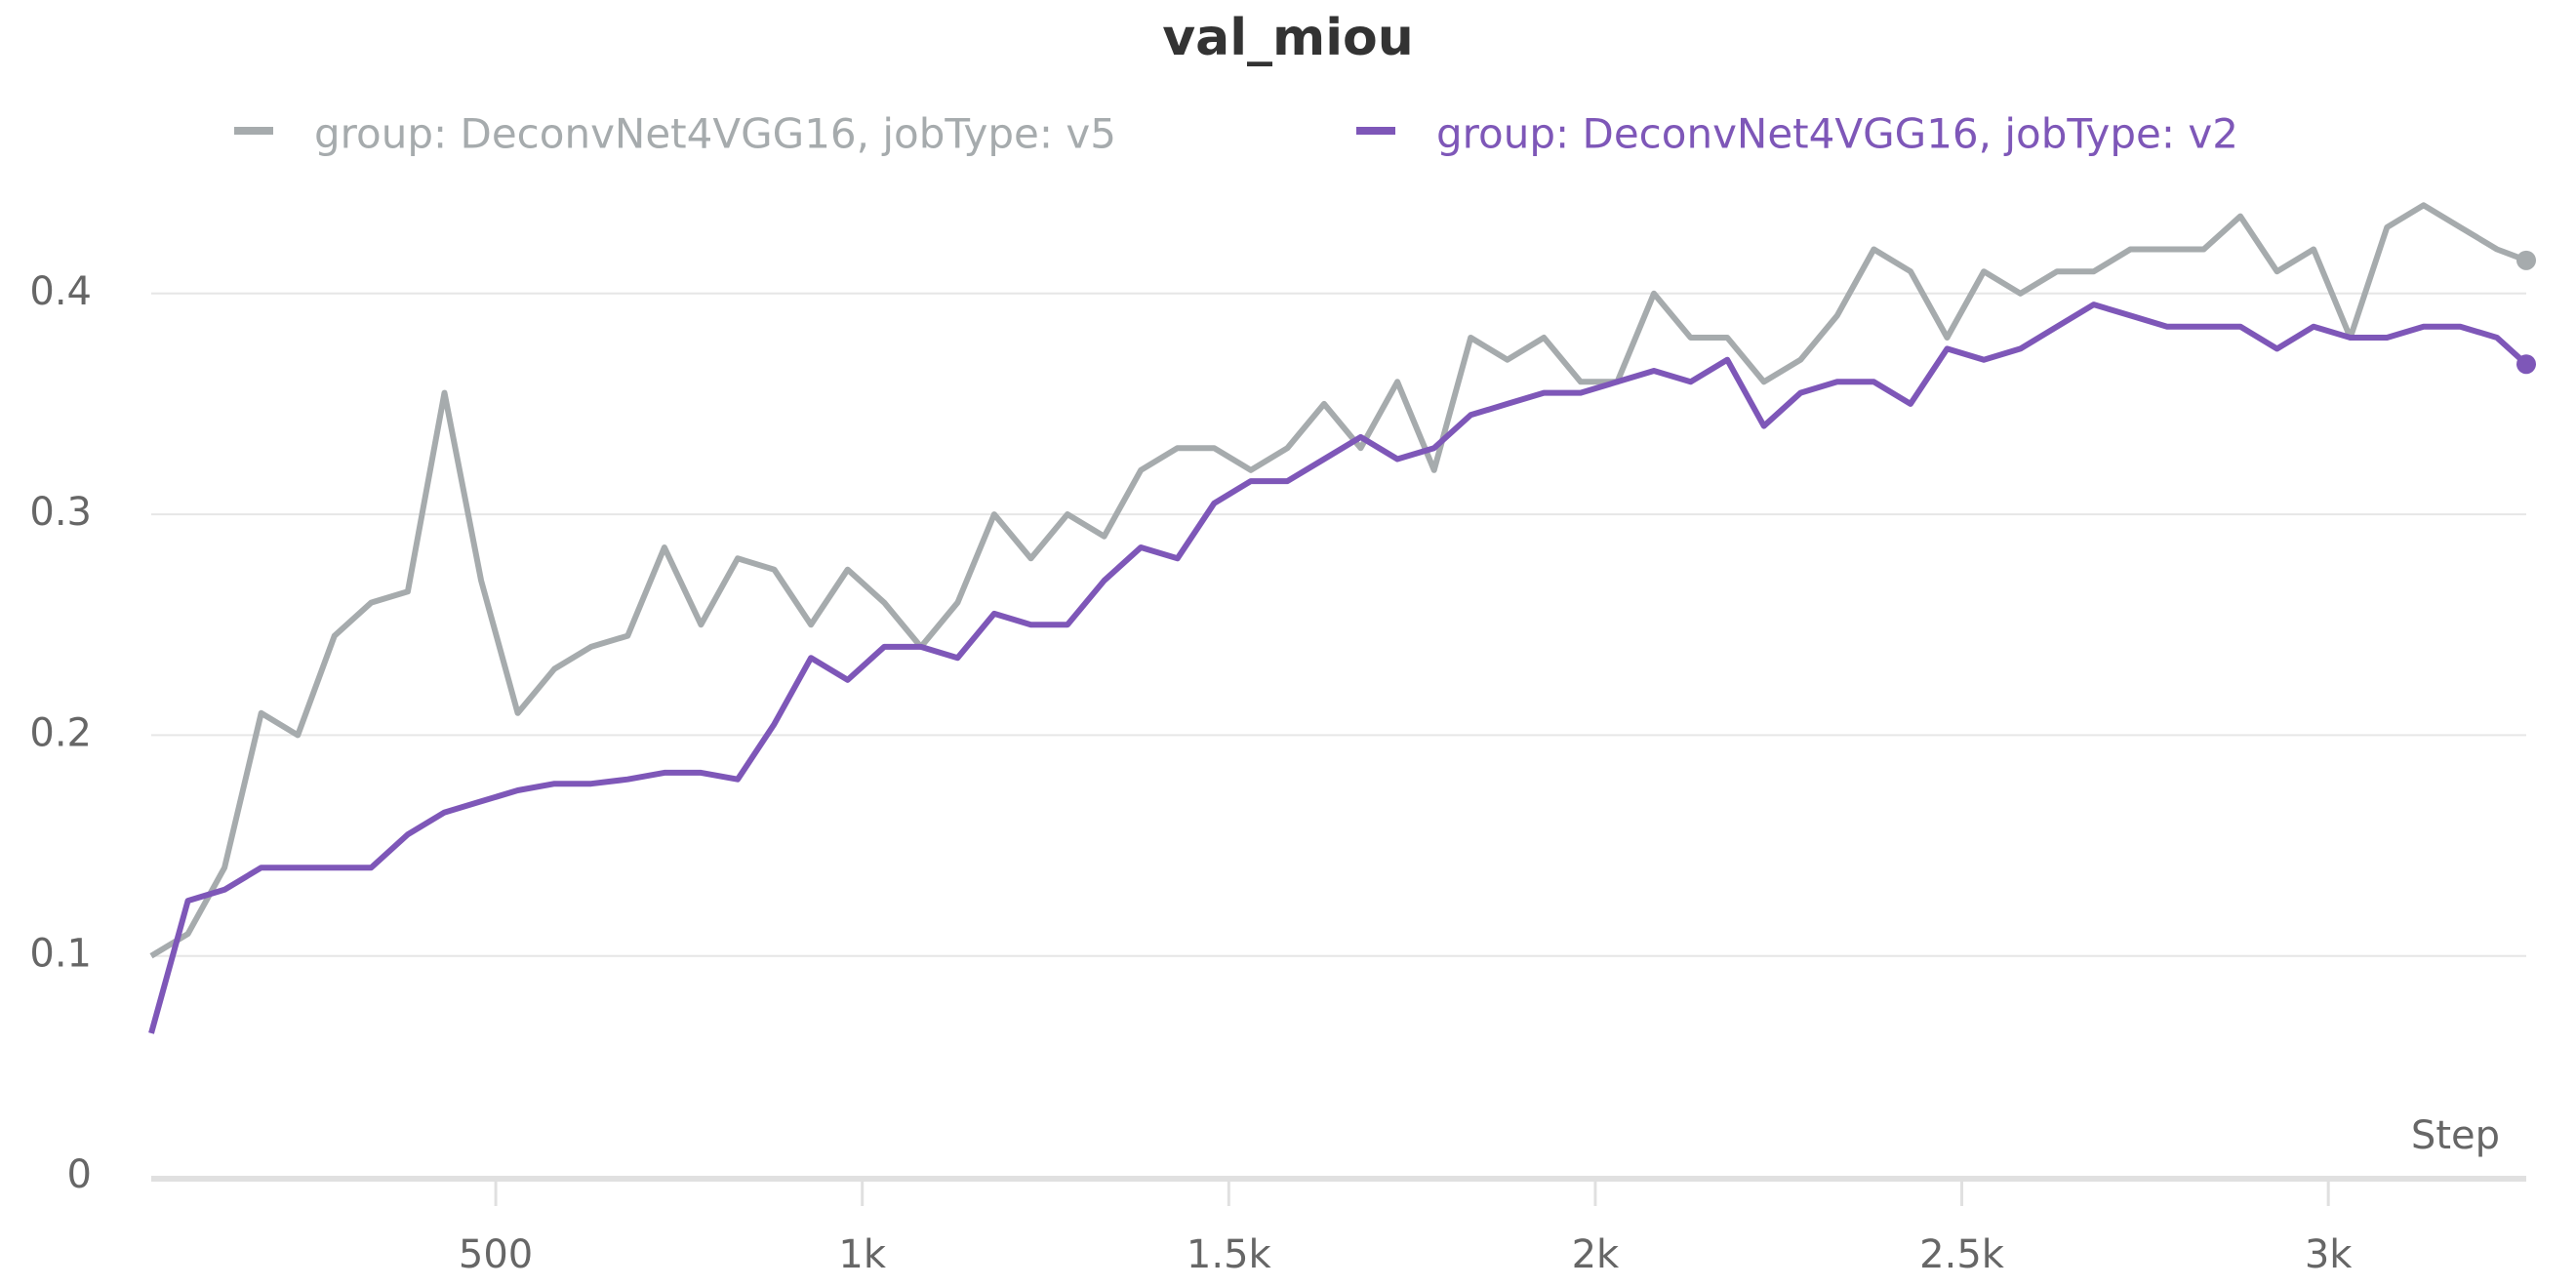 The height and width of the screenshot is (1288, 2576). I want to click on legend-label: group: DeconvNet4VGG16, jobType: v2, so click(1837, 134).